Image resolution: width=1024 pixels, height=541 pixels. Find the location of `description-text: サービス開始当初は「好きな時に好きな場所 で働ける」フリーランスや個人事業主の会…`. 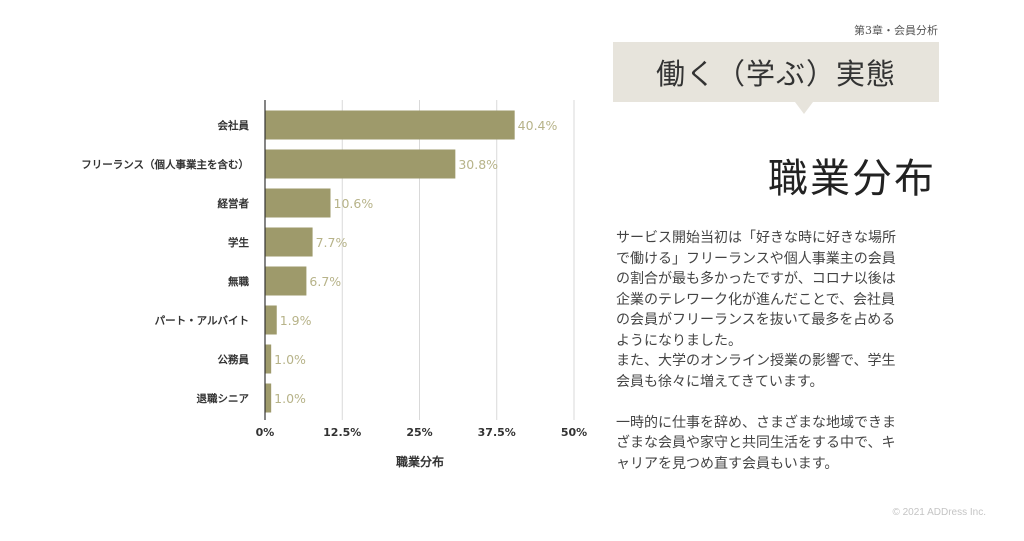

description-text: サービス開始当初は「好きな時に好きな場所 で働ける」フリーランスや個人事業主の会… is located at coordinates (756, 351).